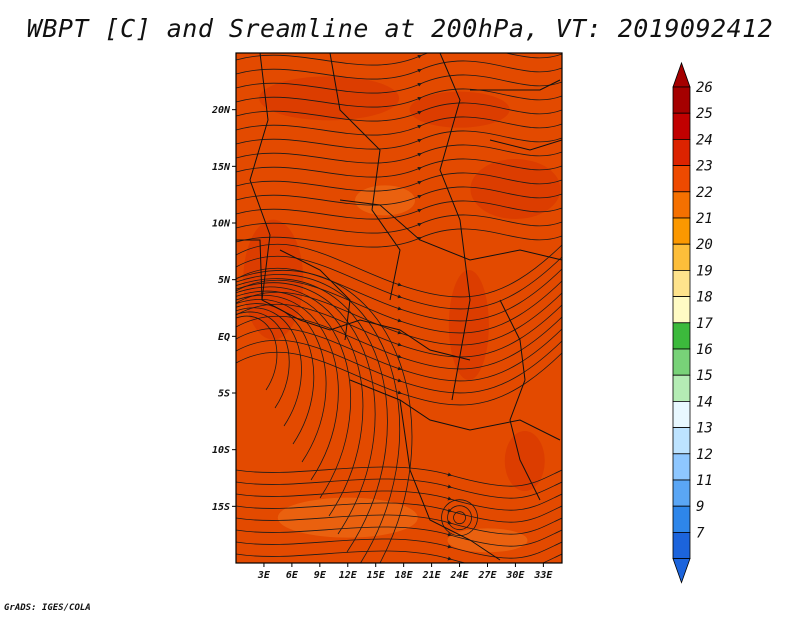  Describe the element at coordinates (487, 575) in the screenshot. I see `x-tick-label: 27E` at that location.